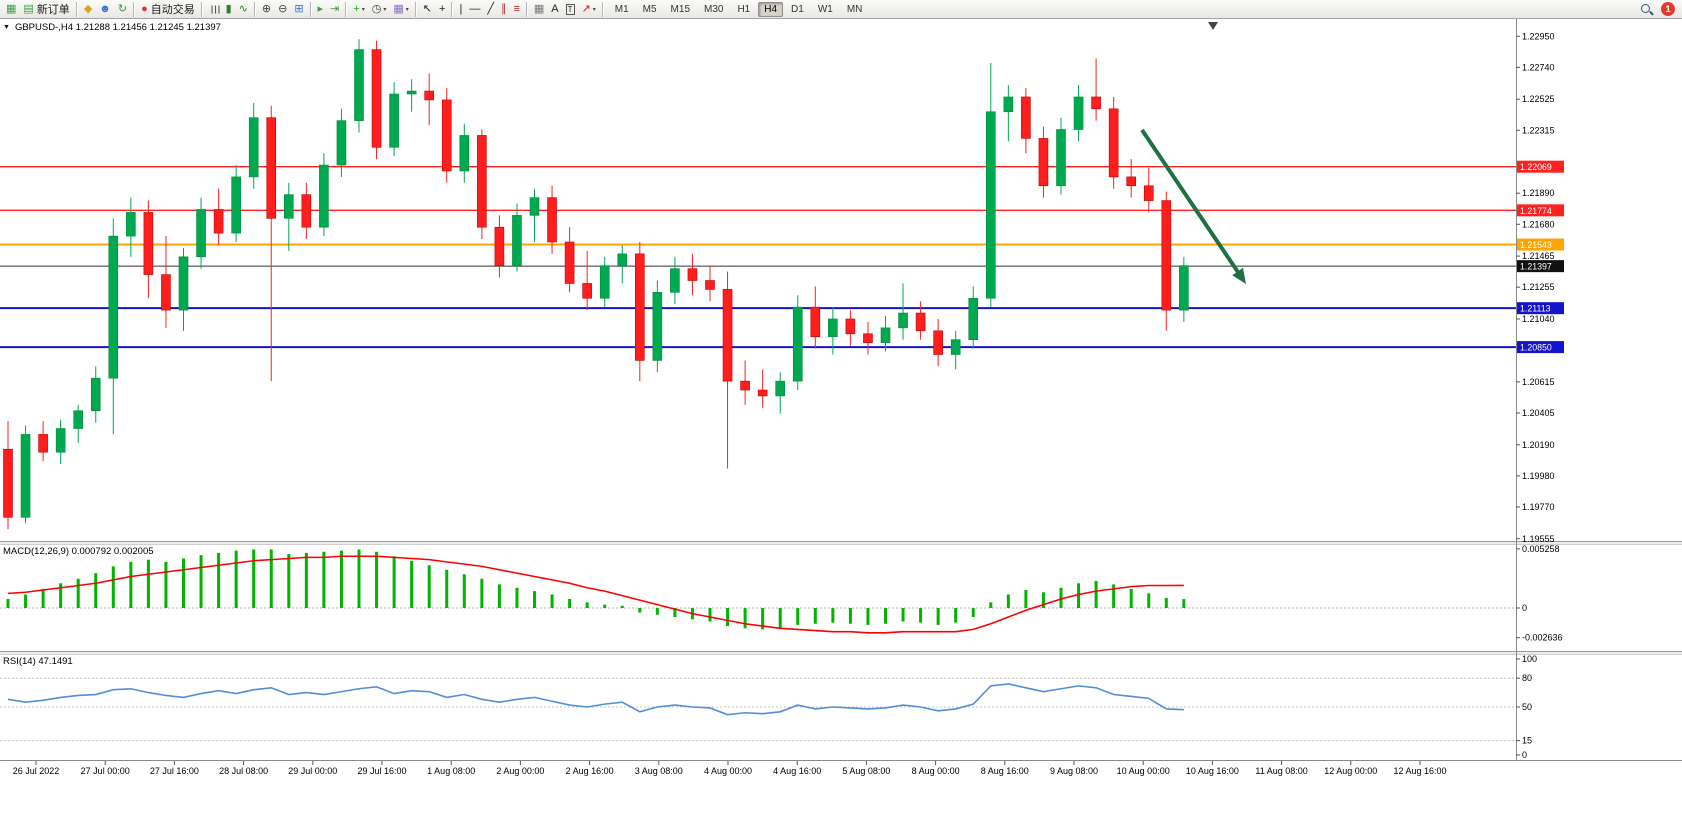  What do you see at coordinates (854, 9) in the screenshot?
I see `timeframe-mn-button: MN` at bounding box center [854, 9].